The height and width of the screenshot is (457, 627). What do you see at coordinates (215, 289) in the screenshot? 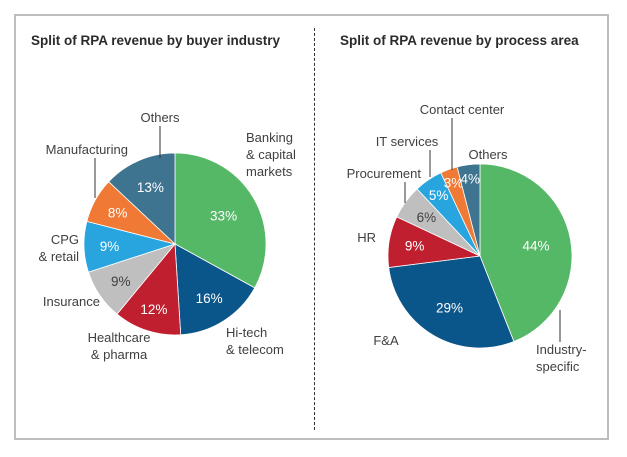
I see `pie1-slice-hi-tech-telecom` at bounding box center [215, 289].